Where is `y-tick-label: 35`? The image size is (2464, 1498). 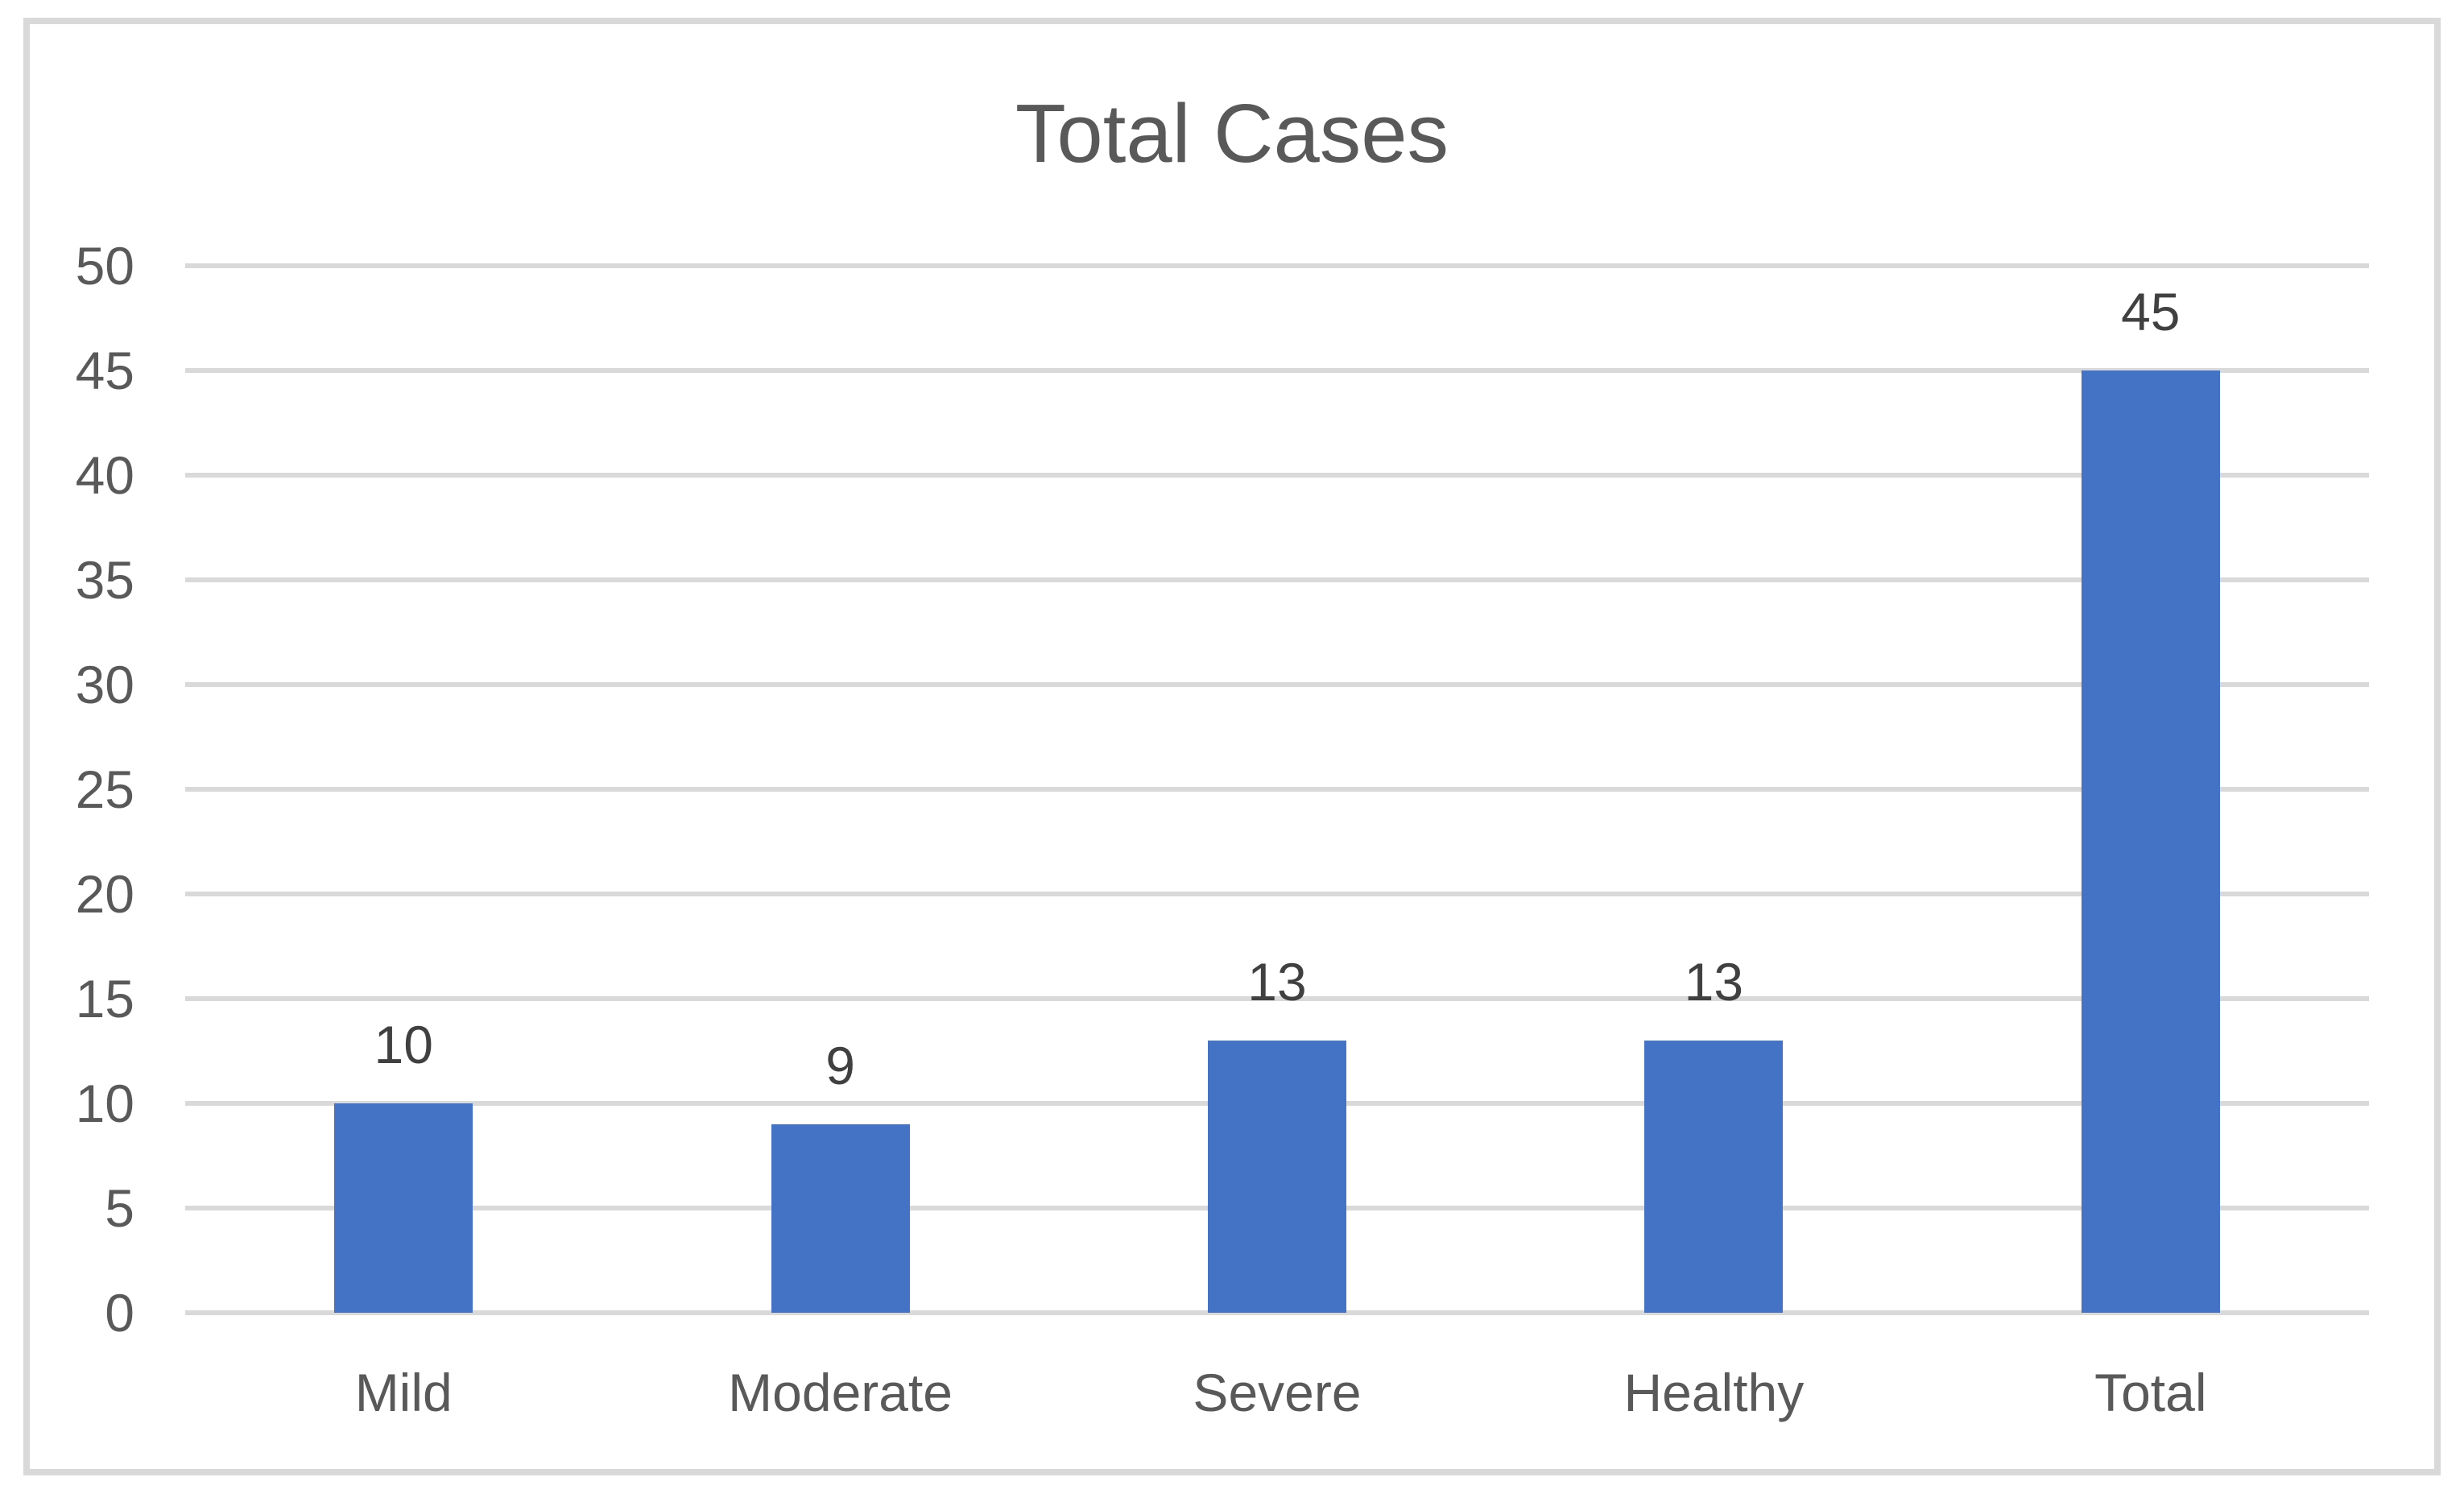
y-tick-label: 35 is located at coordinates (104, 580).